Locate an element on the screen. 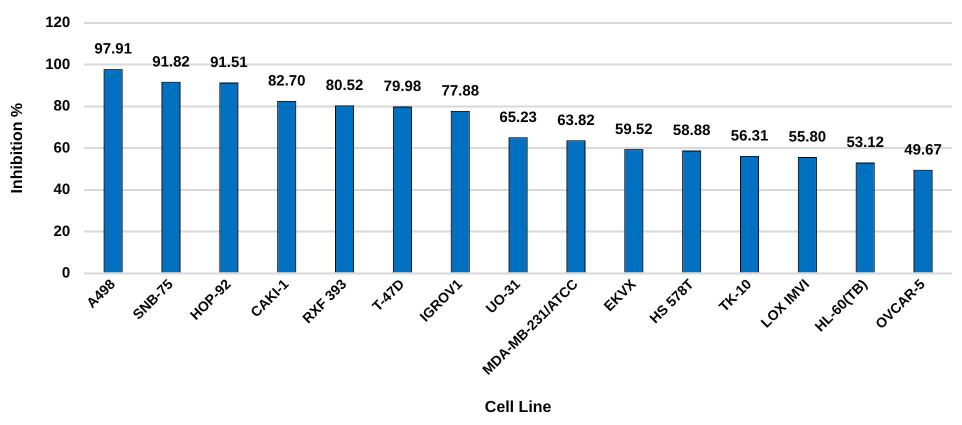 The image size is (962, 425). data-label: 56.31 is located at coordinates (749, 136).